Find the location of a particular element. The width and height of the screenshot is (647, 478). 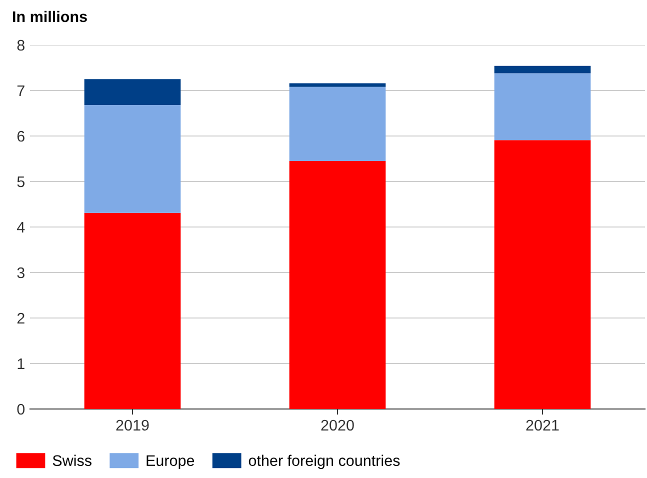

chart-title: In millions is located at coordinates (50, 16).